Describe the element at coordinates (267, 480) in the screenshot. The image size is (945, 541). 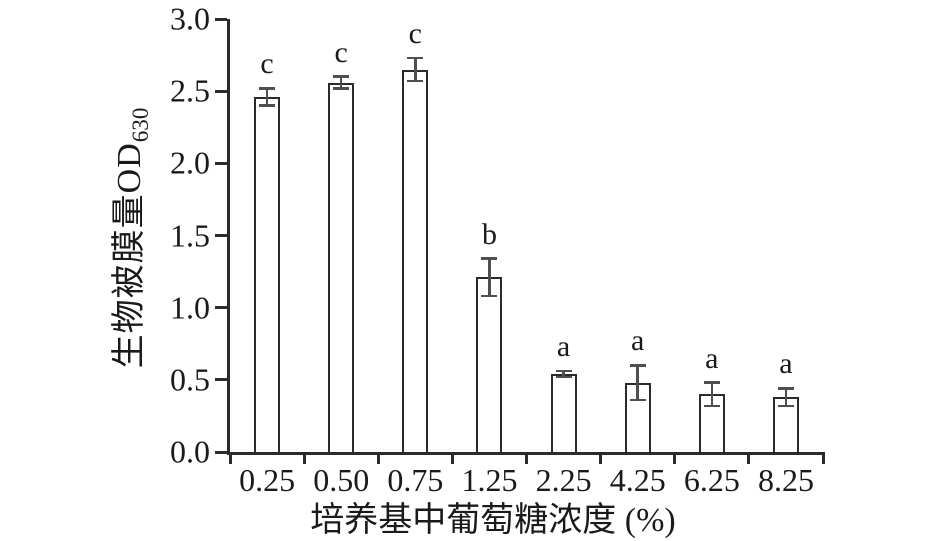
I see `x-tick-label: 0.25` at that location.